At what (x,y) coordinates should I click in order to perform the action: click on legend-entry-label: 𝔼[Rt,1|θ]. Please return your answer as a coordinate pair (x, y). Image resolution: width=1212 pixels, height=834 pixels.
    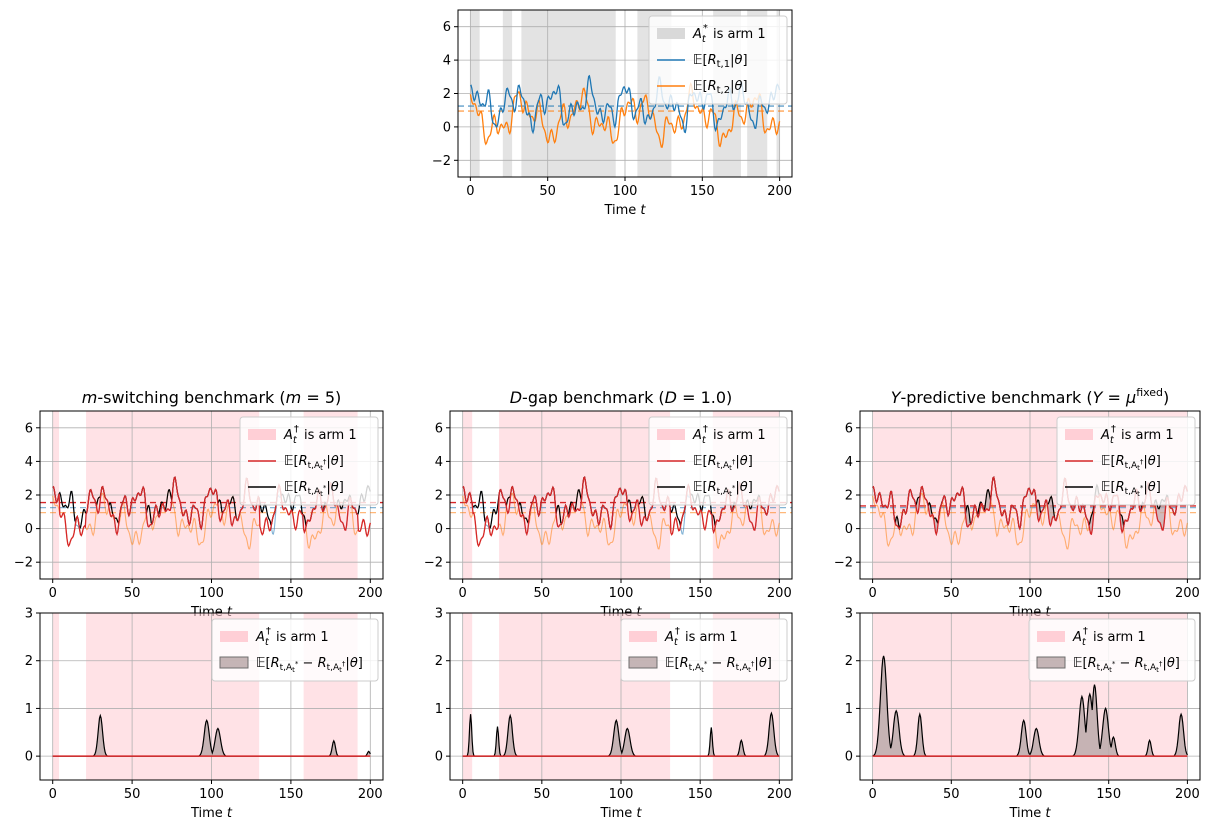
    Looking at the image, I should click on (720, 61).